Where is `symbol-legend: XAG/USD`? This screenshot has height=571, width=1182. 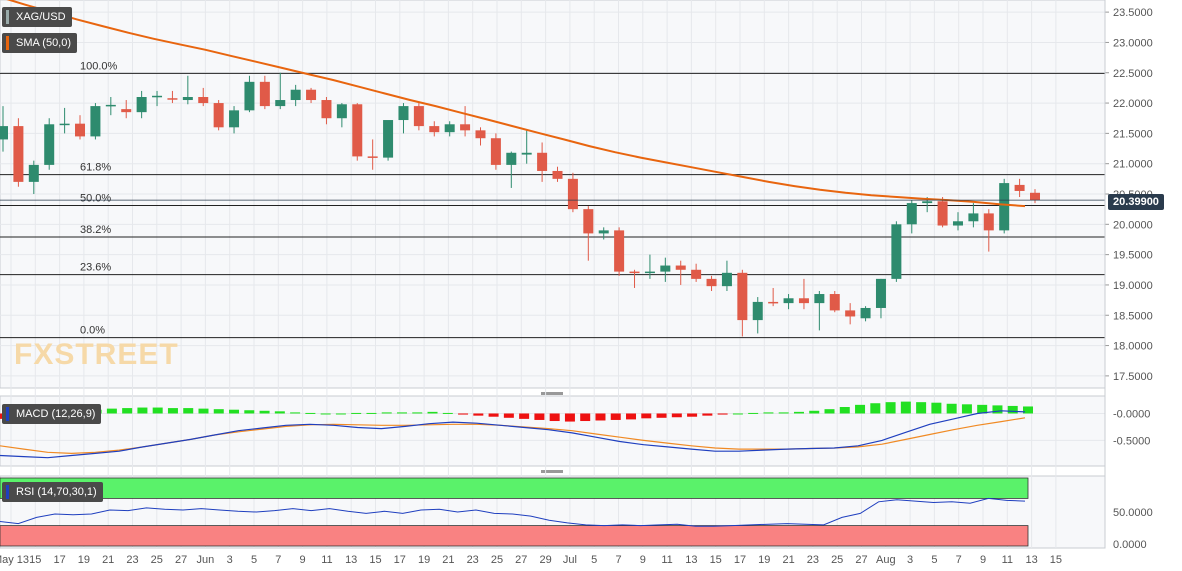 symbol-legend: XAG/USD is located at coordinates (37, 17).